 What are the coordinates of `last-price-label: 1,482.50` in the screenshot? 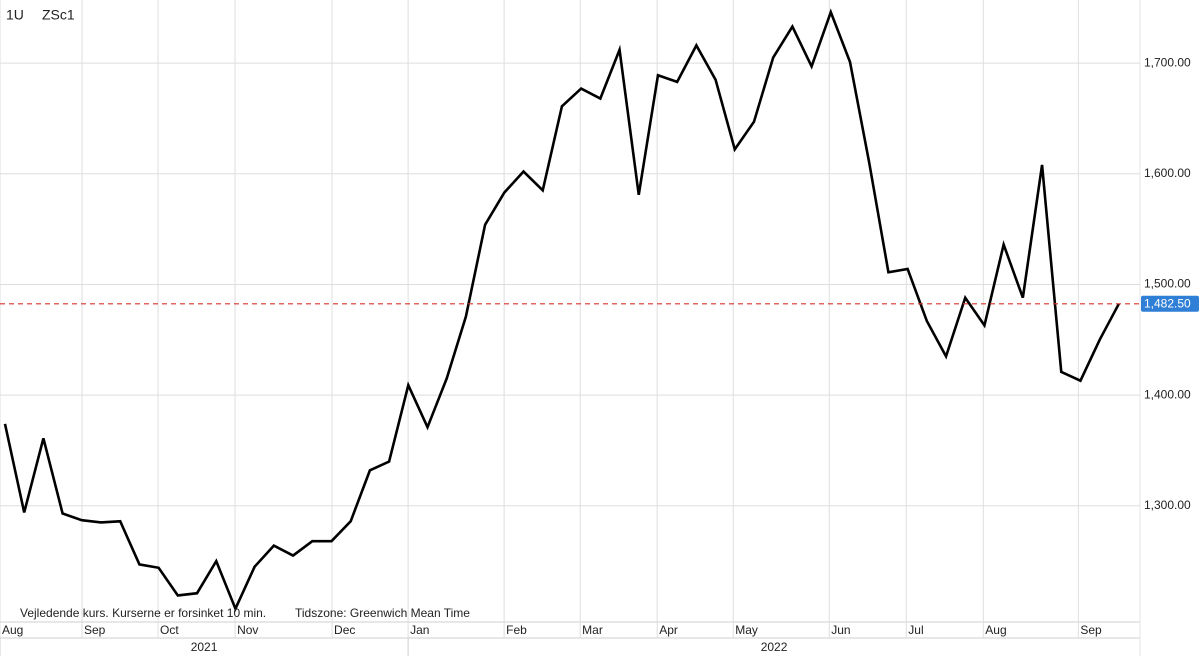 It's located at (1167, 303).